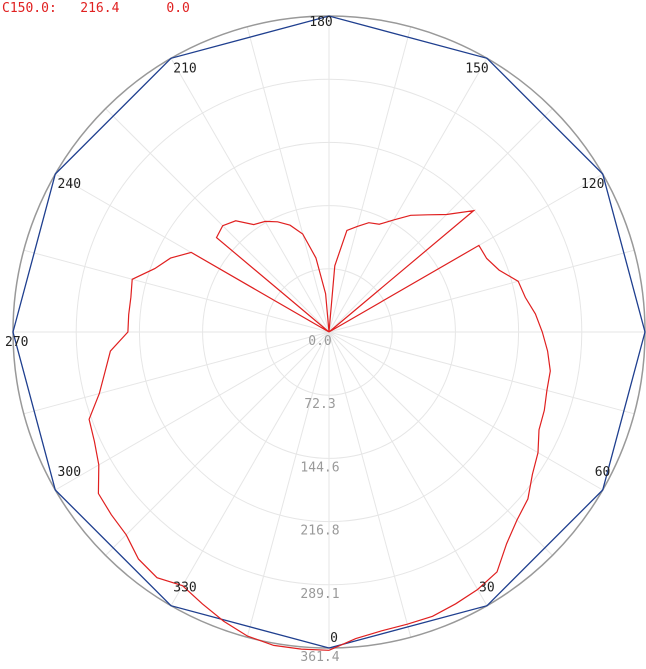 Image resolution: width=646 pixels, height=669 pixels. I want to click on angle-tick-label-210: 210, so click(184, 68).